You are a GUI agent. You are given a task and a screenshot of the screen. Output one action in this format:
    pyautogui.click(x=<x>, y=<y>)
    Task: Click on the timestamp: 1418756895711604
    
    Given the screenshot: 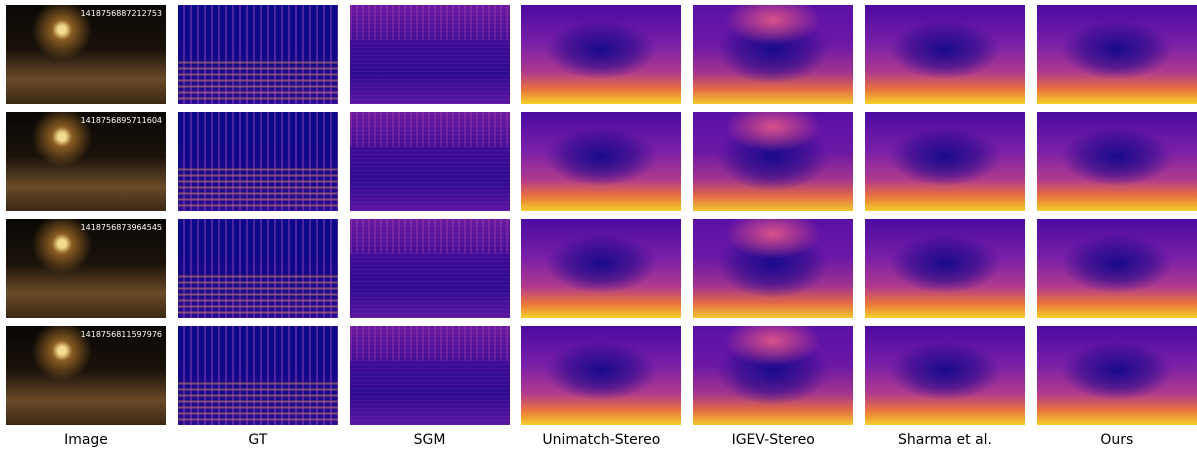 What is the action you would take?
    pyautogui.click(x=121, y=120)
    